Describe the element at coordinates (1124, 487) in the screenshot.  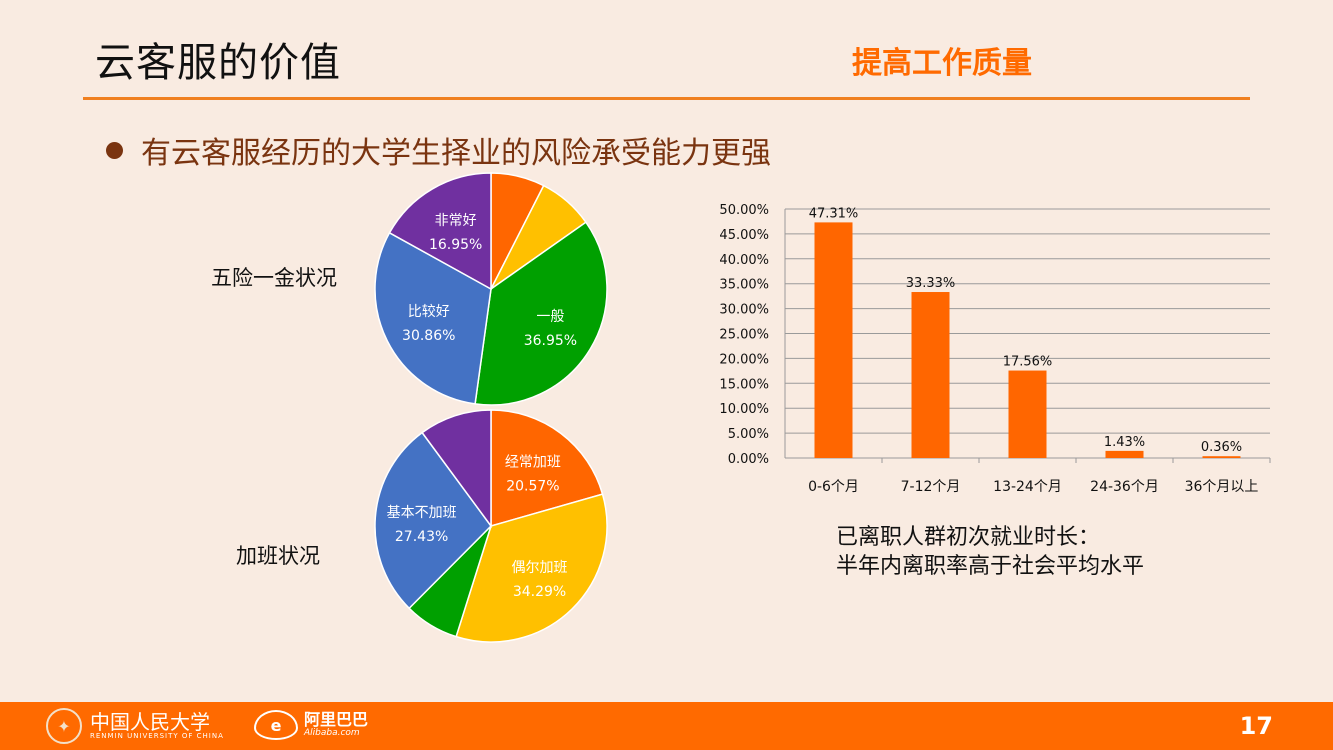
I see `bar-3-category-label: 24-36个月` at that location.